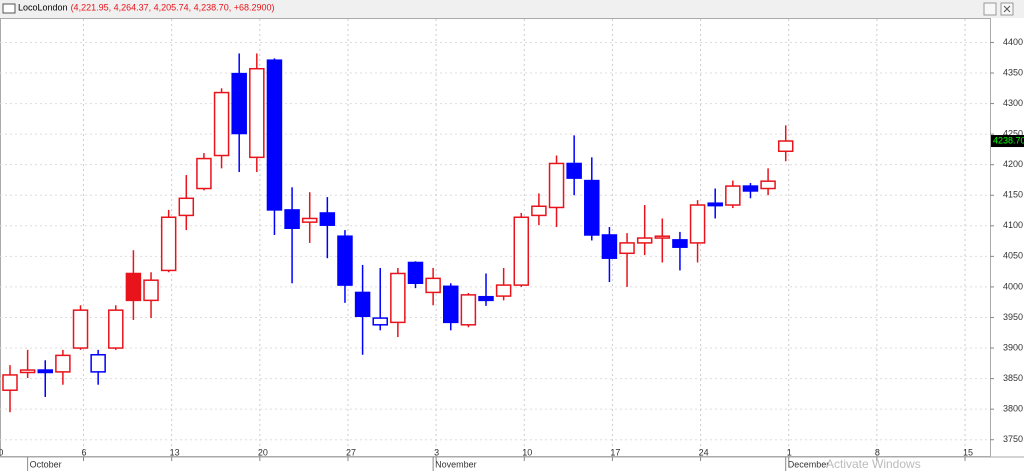 The height and width of the screenshot is (471, 1024). Describe the element at coordinates (789, 452) in the screenshot. I see `x-tick-label: 1` at that location.